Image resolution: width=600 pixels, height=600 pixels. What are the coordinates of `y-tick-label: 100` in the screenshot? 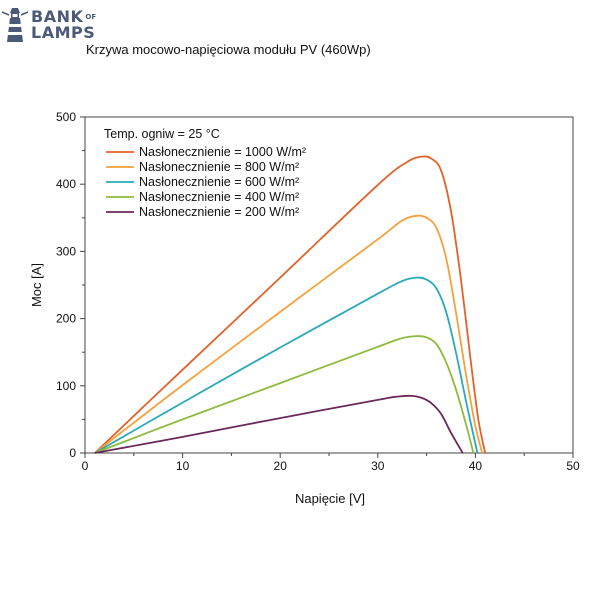 It's located at (66, 386).